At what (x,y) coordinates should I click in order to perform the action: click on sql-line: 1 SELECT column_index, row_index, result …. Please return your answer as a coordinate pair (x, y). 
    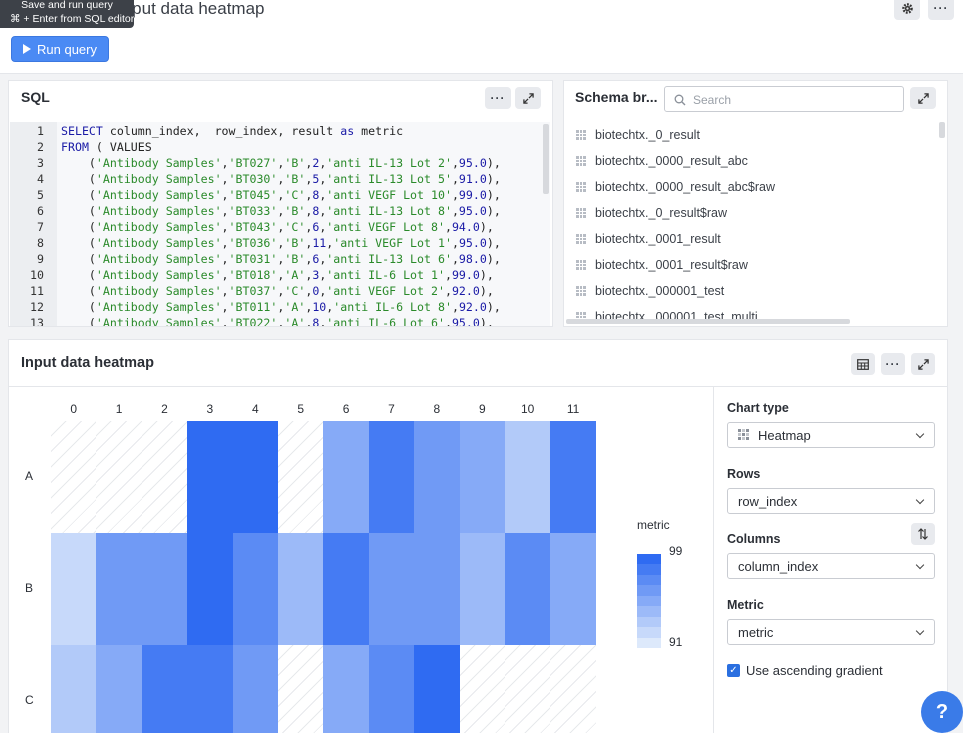
    Looking at the image, I should click on (280, 131).